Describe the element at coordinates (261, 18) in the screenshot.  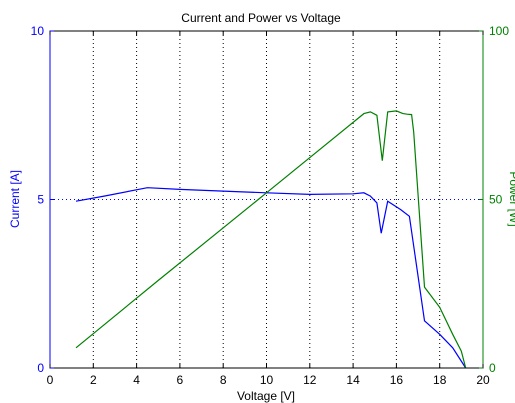
I see `chart-title: Current and Power vs Voltage` at that location.